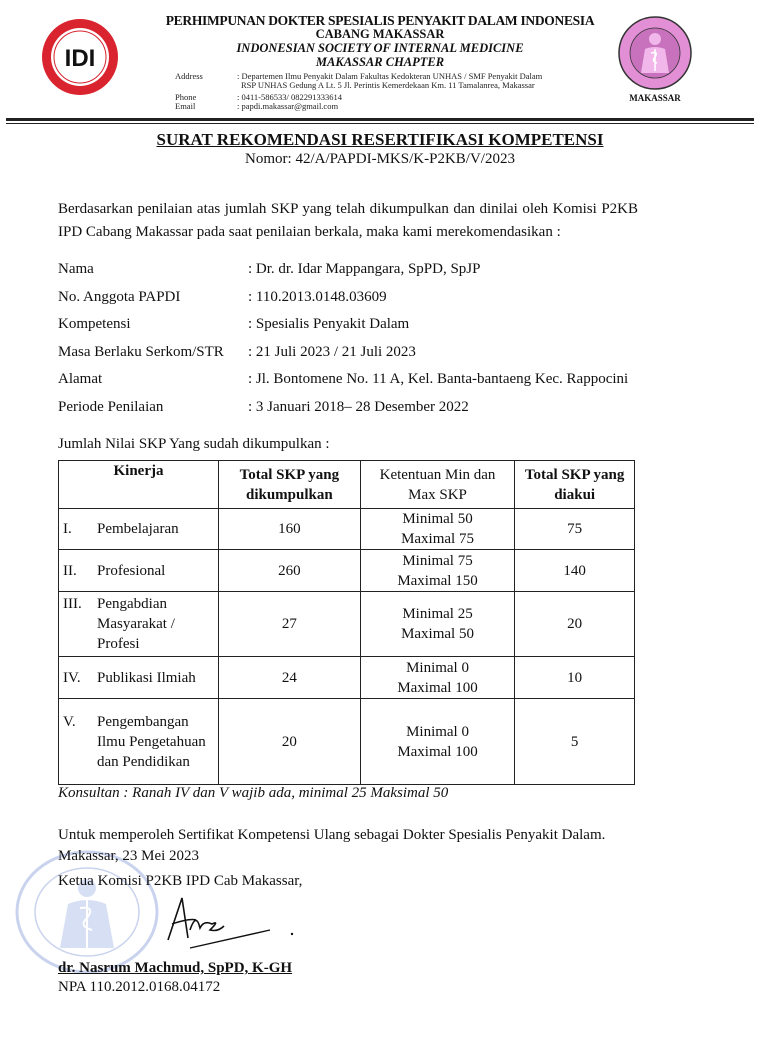 The image size is (760, 1056). What do you see at coordinates (437, 560) in the screenshot?
I see `row-min: Minimal 75` at bounding box center [437, 560].